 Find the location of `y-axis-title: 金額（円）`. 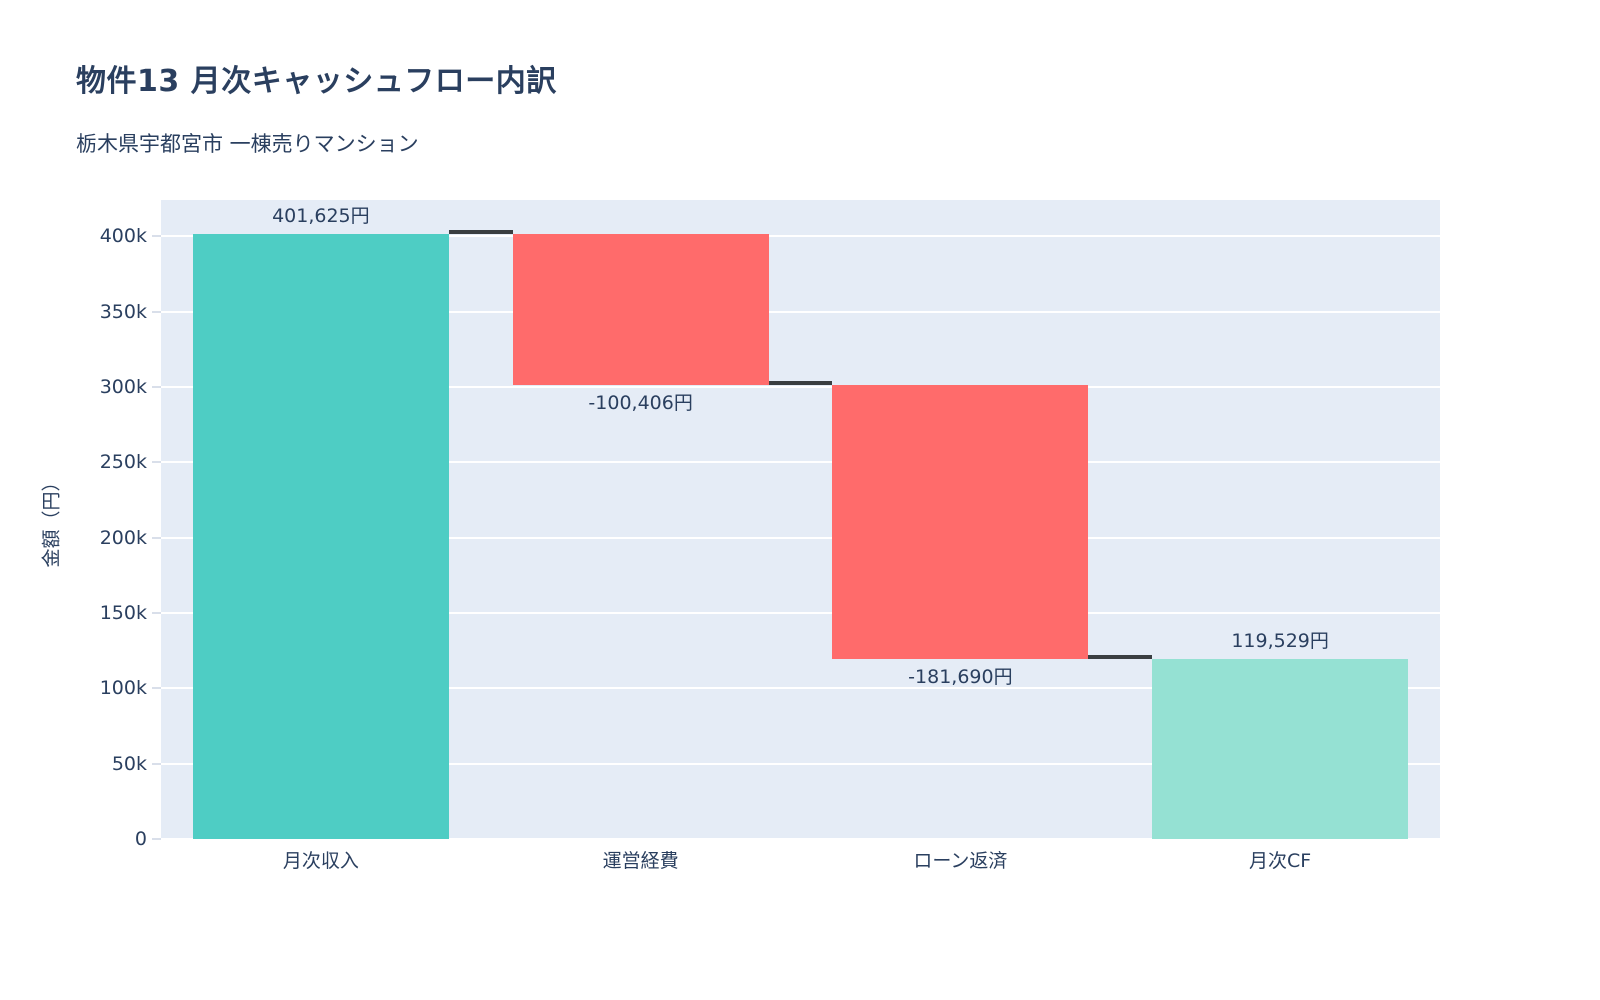

y-axis-title: 金額（円） is located at coordinates (51, 520).